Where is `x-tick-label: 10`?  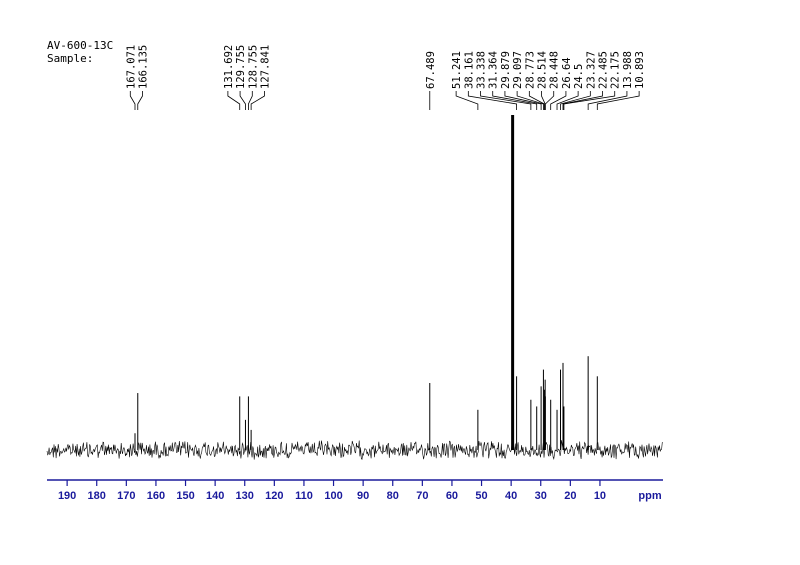 x-tick-label: 10 is located at coordinates (600, 496).